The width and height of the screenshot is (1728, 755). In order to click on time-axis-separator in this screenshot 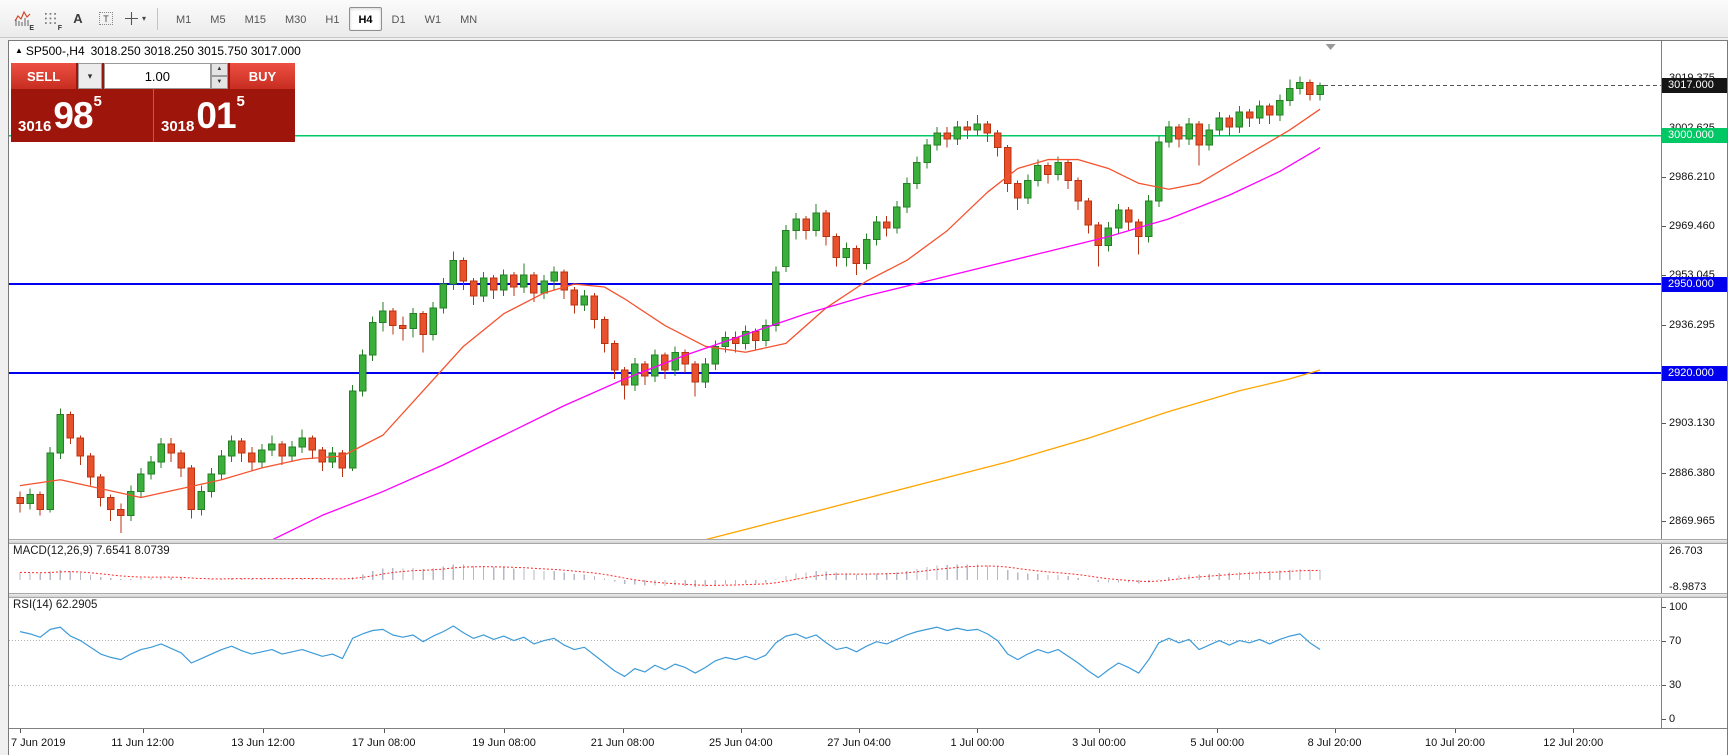, I will do `click(868, 728)`.